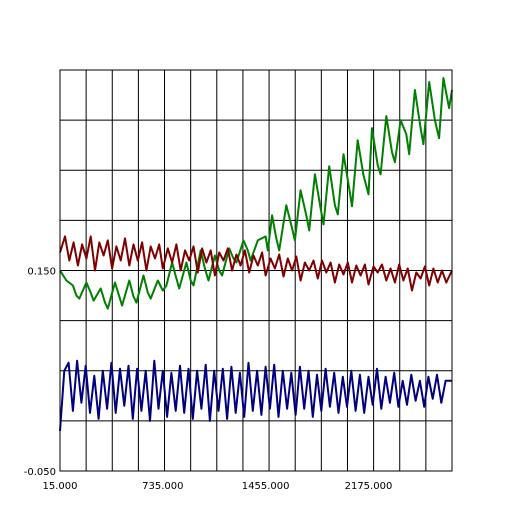 The image size is (512, 512). Describe the element at coordinates (60, 486) in the screenshot. I see `x-tick-label: 15.000` at that location.